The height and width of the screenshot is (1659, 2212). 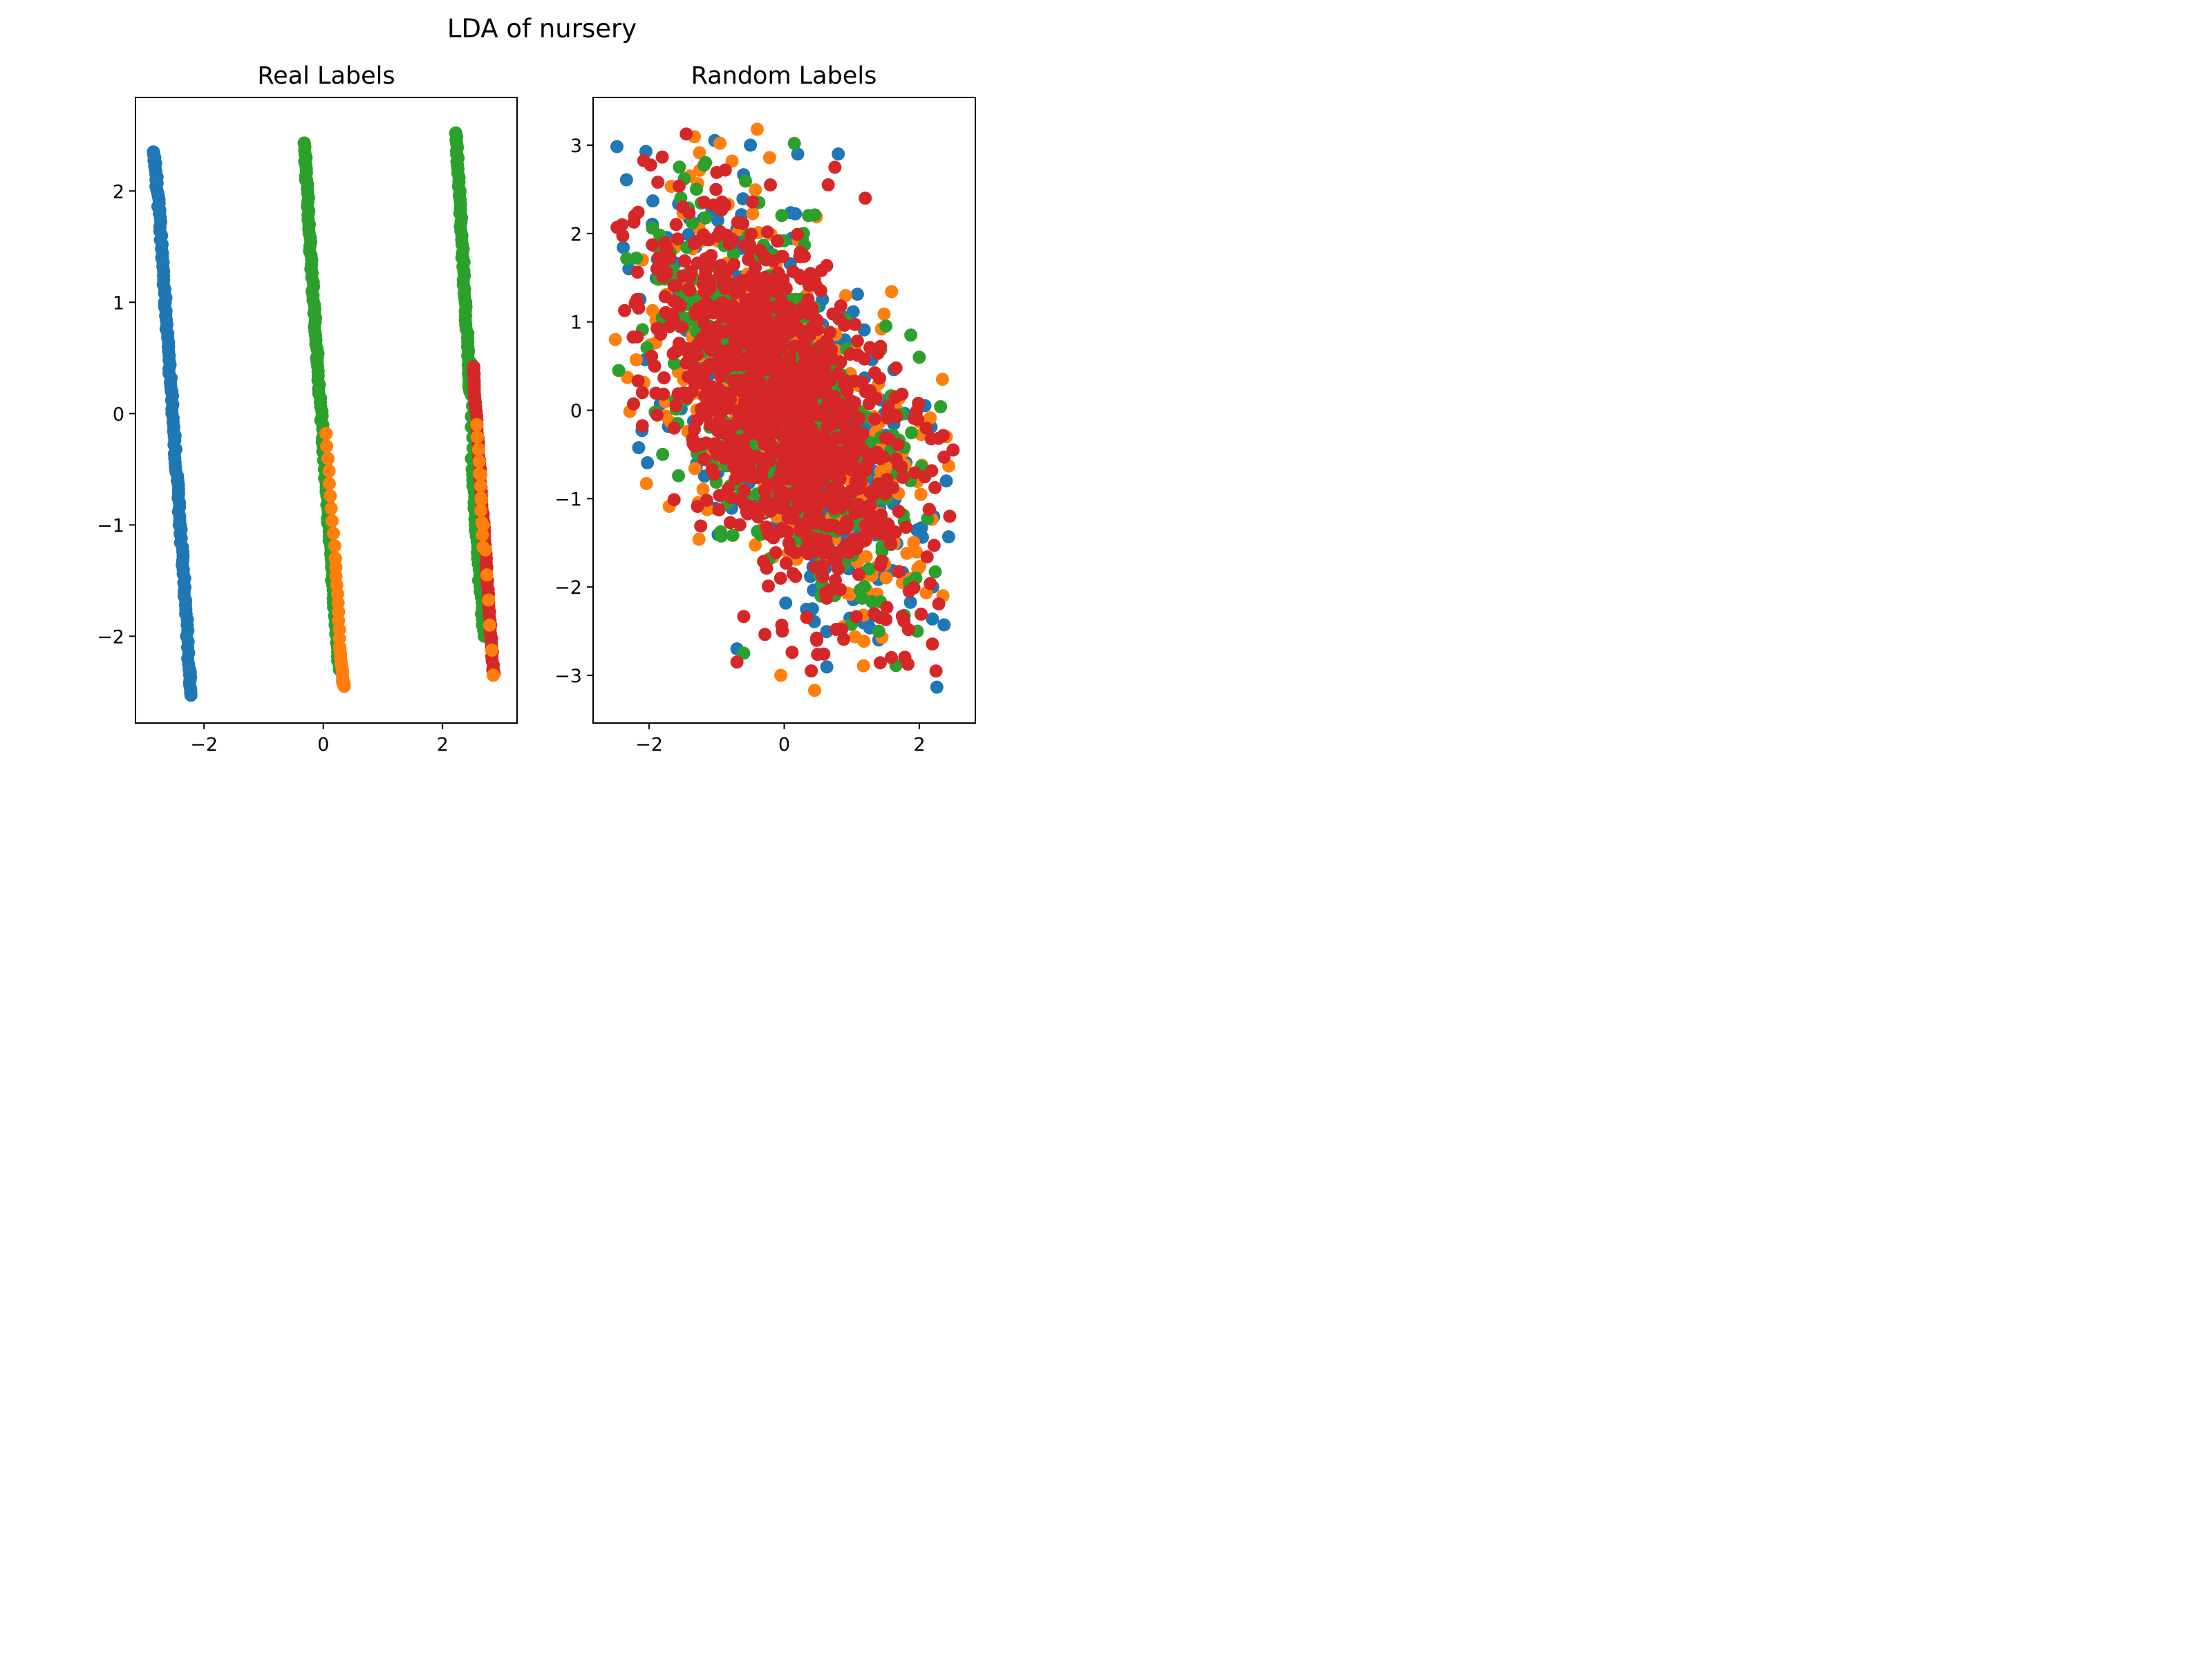 What do you see at coordinates (111, 525) in the screenshot?
I see `y-tick-label: −1` at bounding box center [111, 525].